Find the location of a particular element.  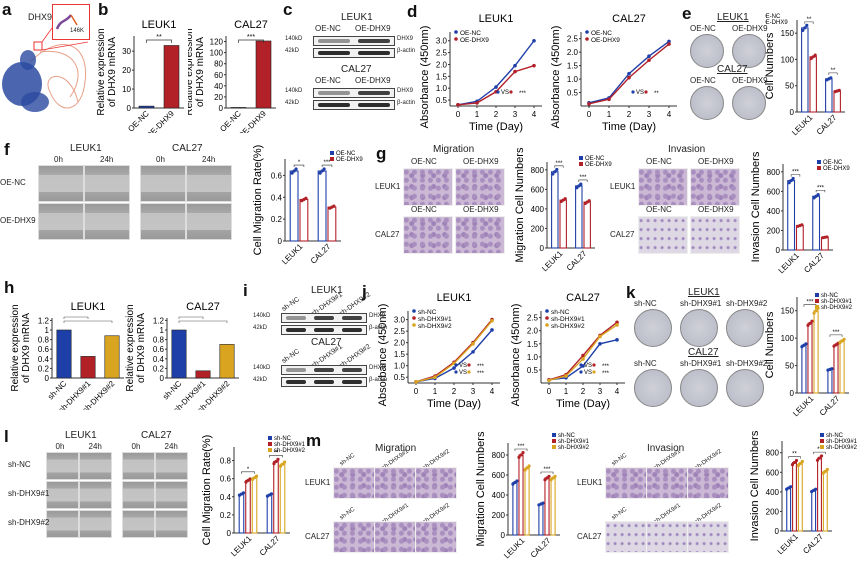

marker-label: 42kD is located at coordinates (292, 51).